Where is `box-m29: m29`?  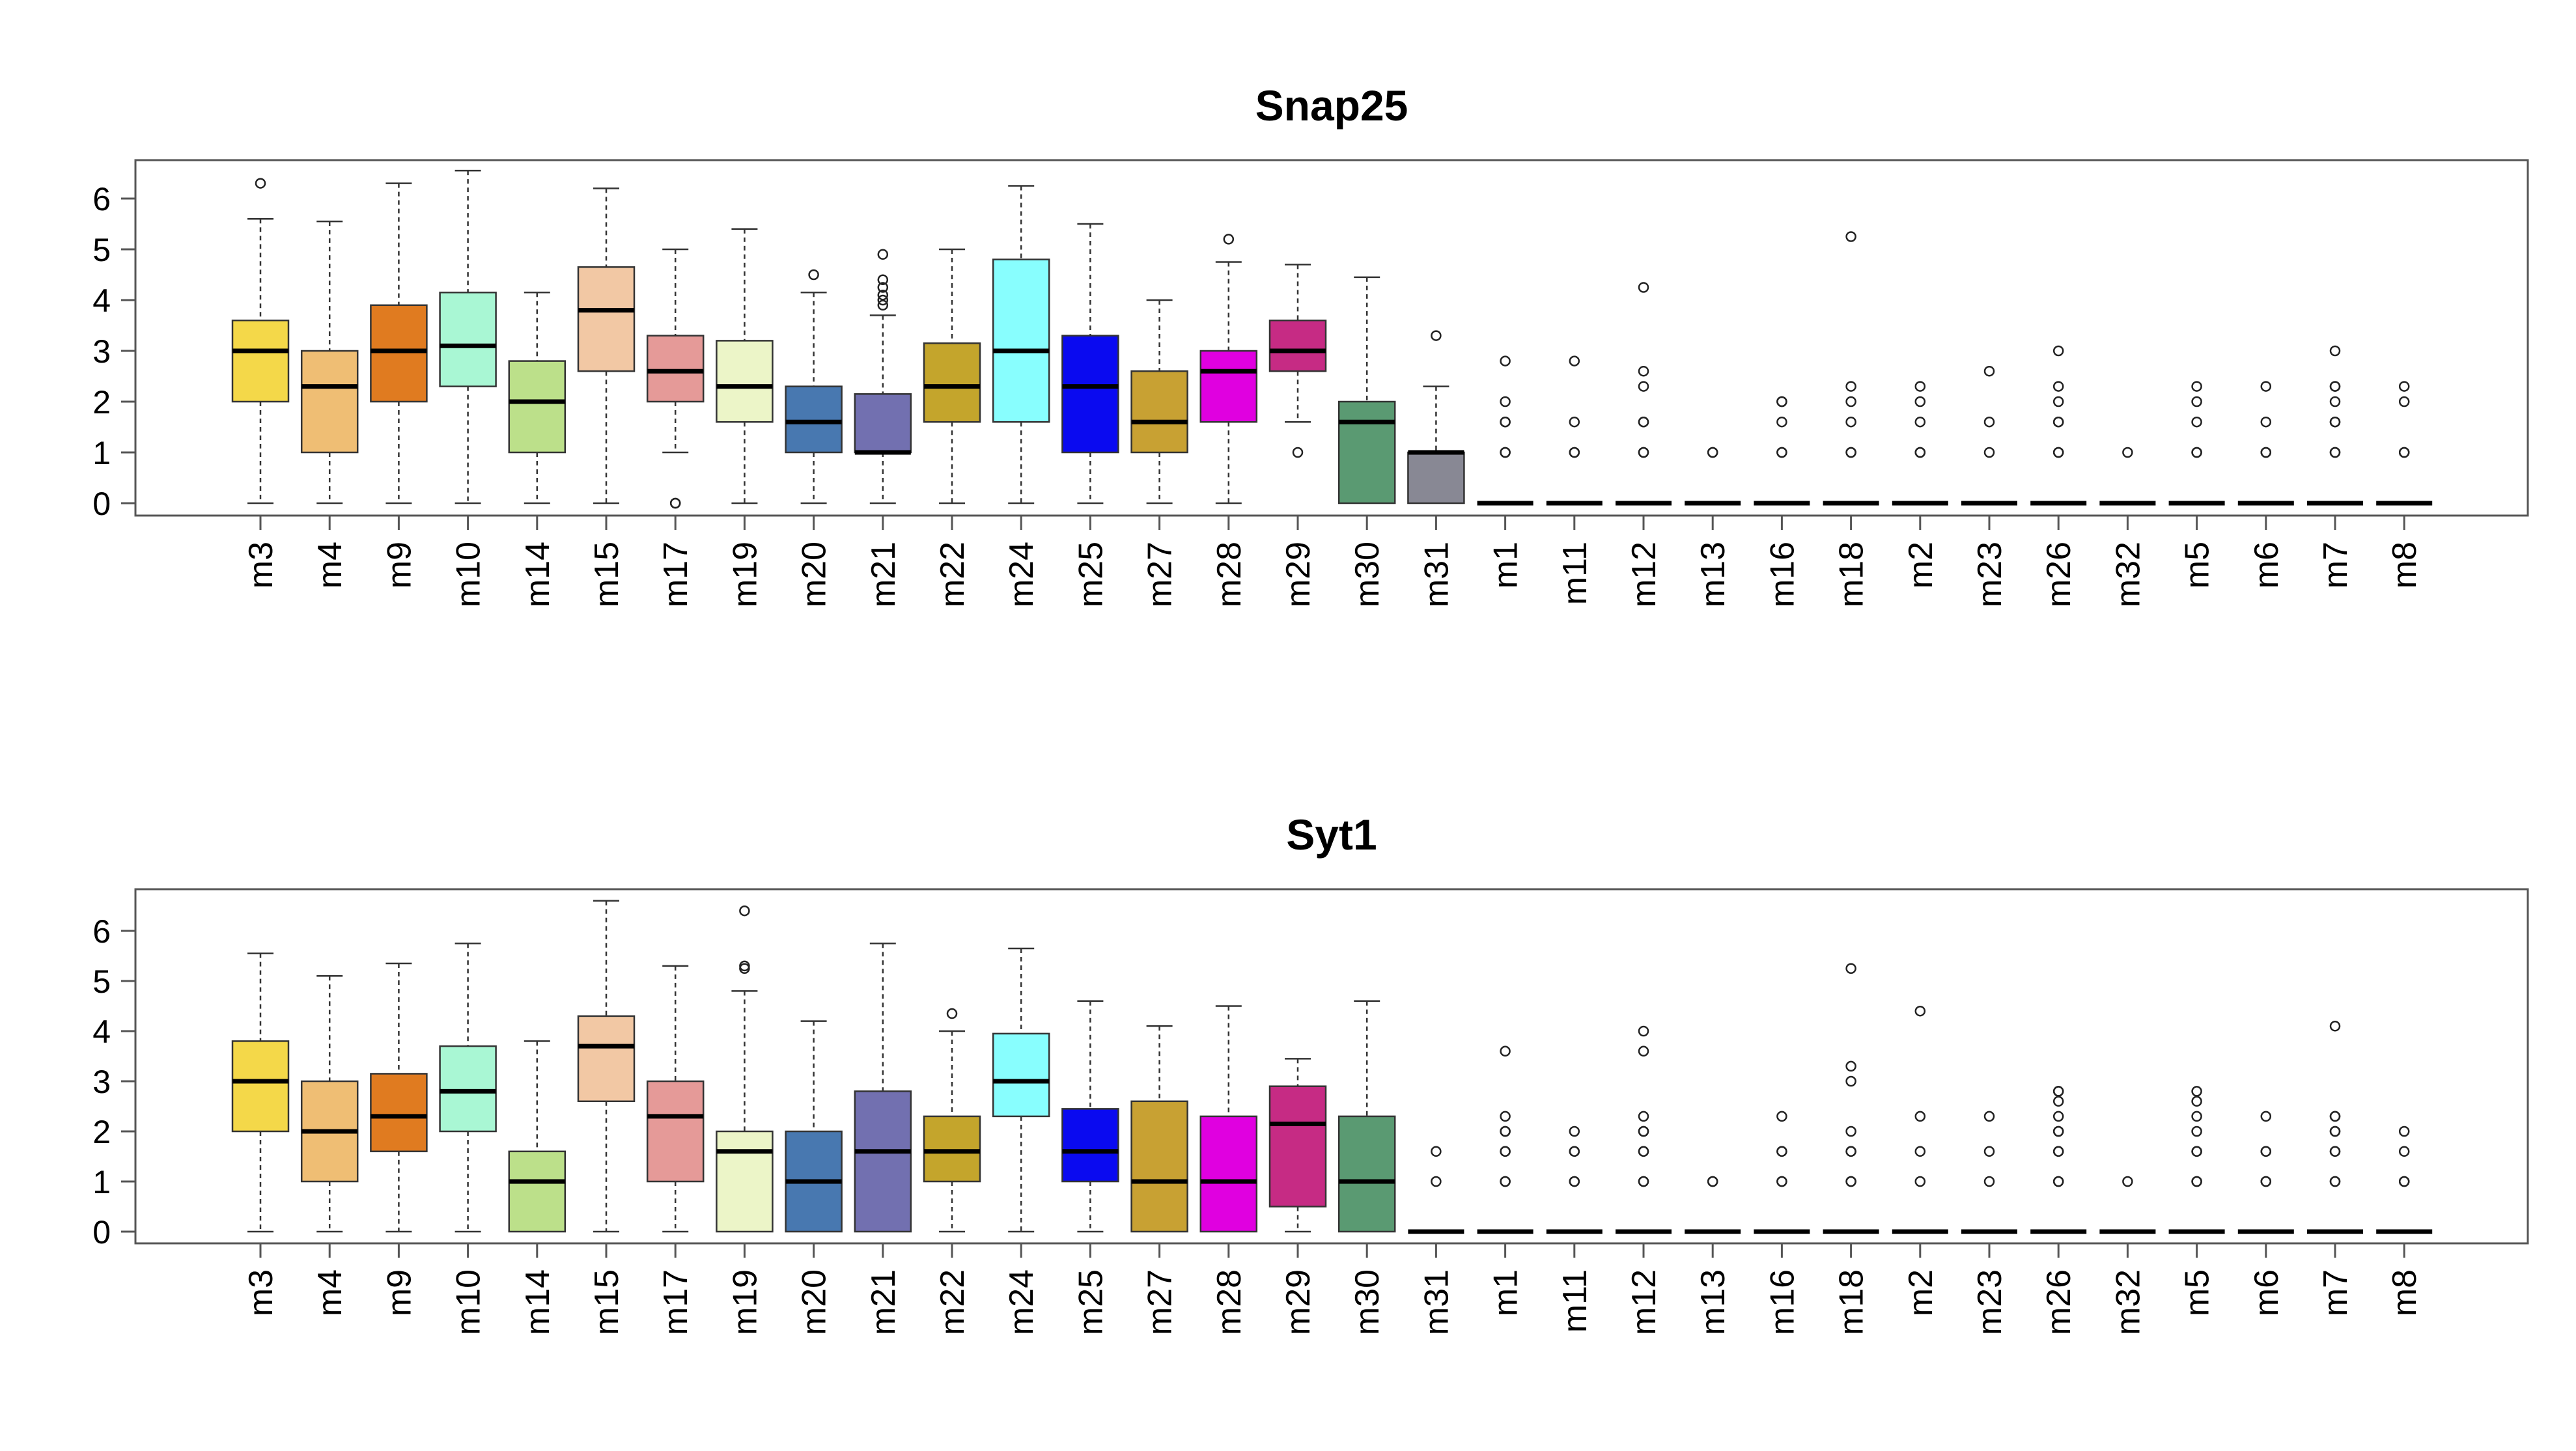 box-m29: m29 is located at coordinates (1298, 435).